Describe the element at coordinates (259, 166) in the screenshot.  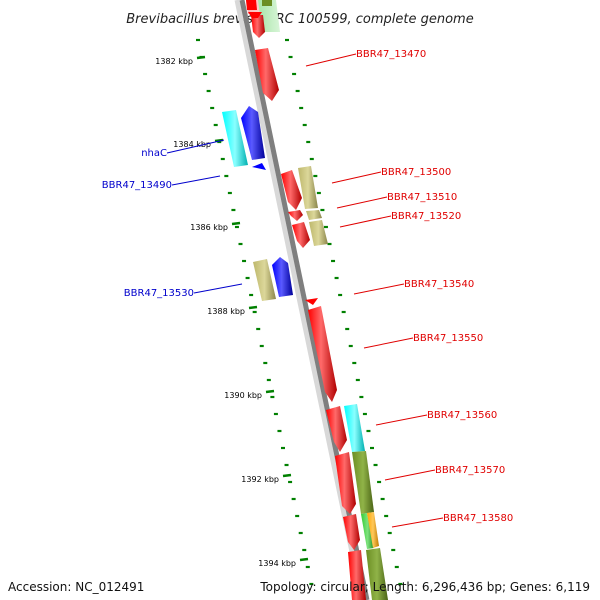
I see `cds-bbr47-13490-head` at that location.